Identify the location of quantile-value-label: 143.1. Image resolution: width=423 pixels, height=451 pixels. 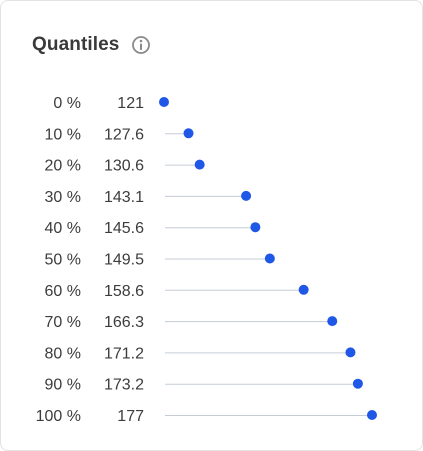
(124, 197).